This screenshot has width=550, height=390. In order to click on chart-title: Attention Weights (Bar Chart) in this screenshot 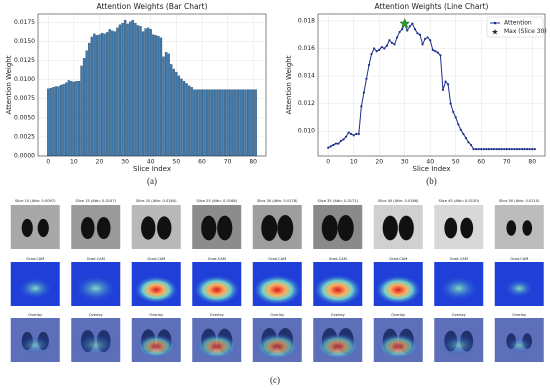, I will do `click(151, 6)`.